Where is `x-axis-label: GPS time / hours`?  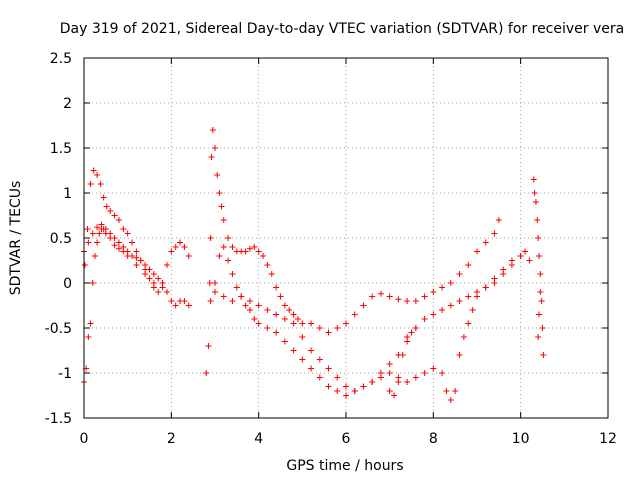 x-axis-label: GPS time / hours is located at coordinates (344, 466).